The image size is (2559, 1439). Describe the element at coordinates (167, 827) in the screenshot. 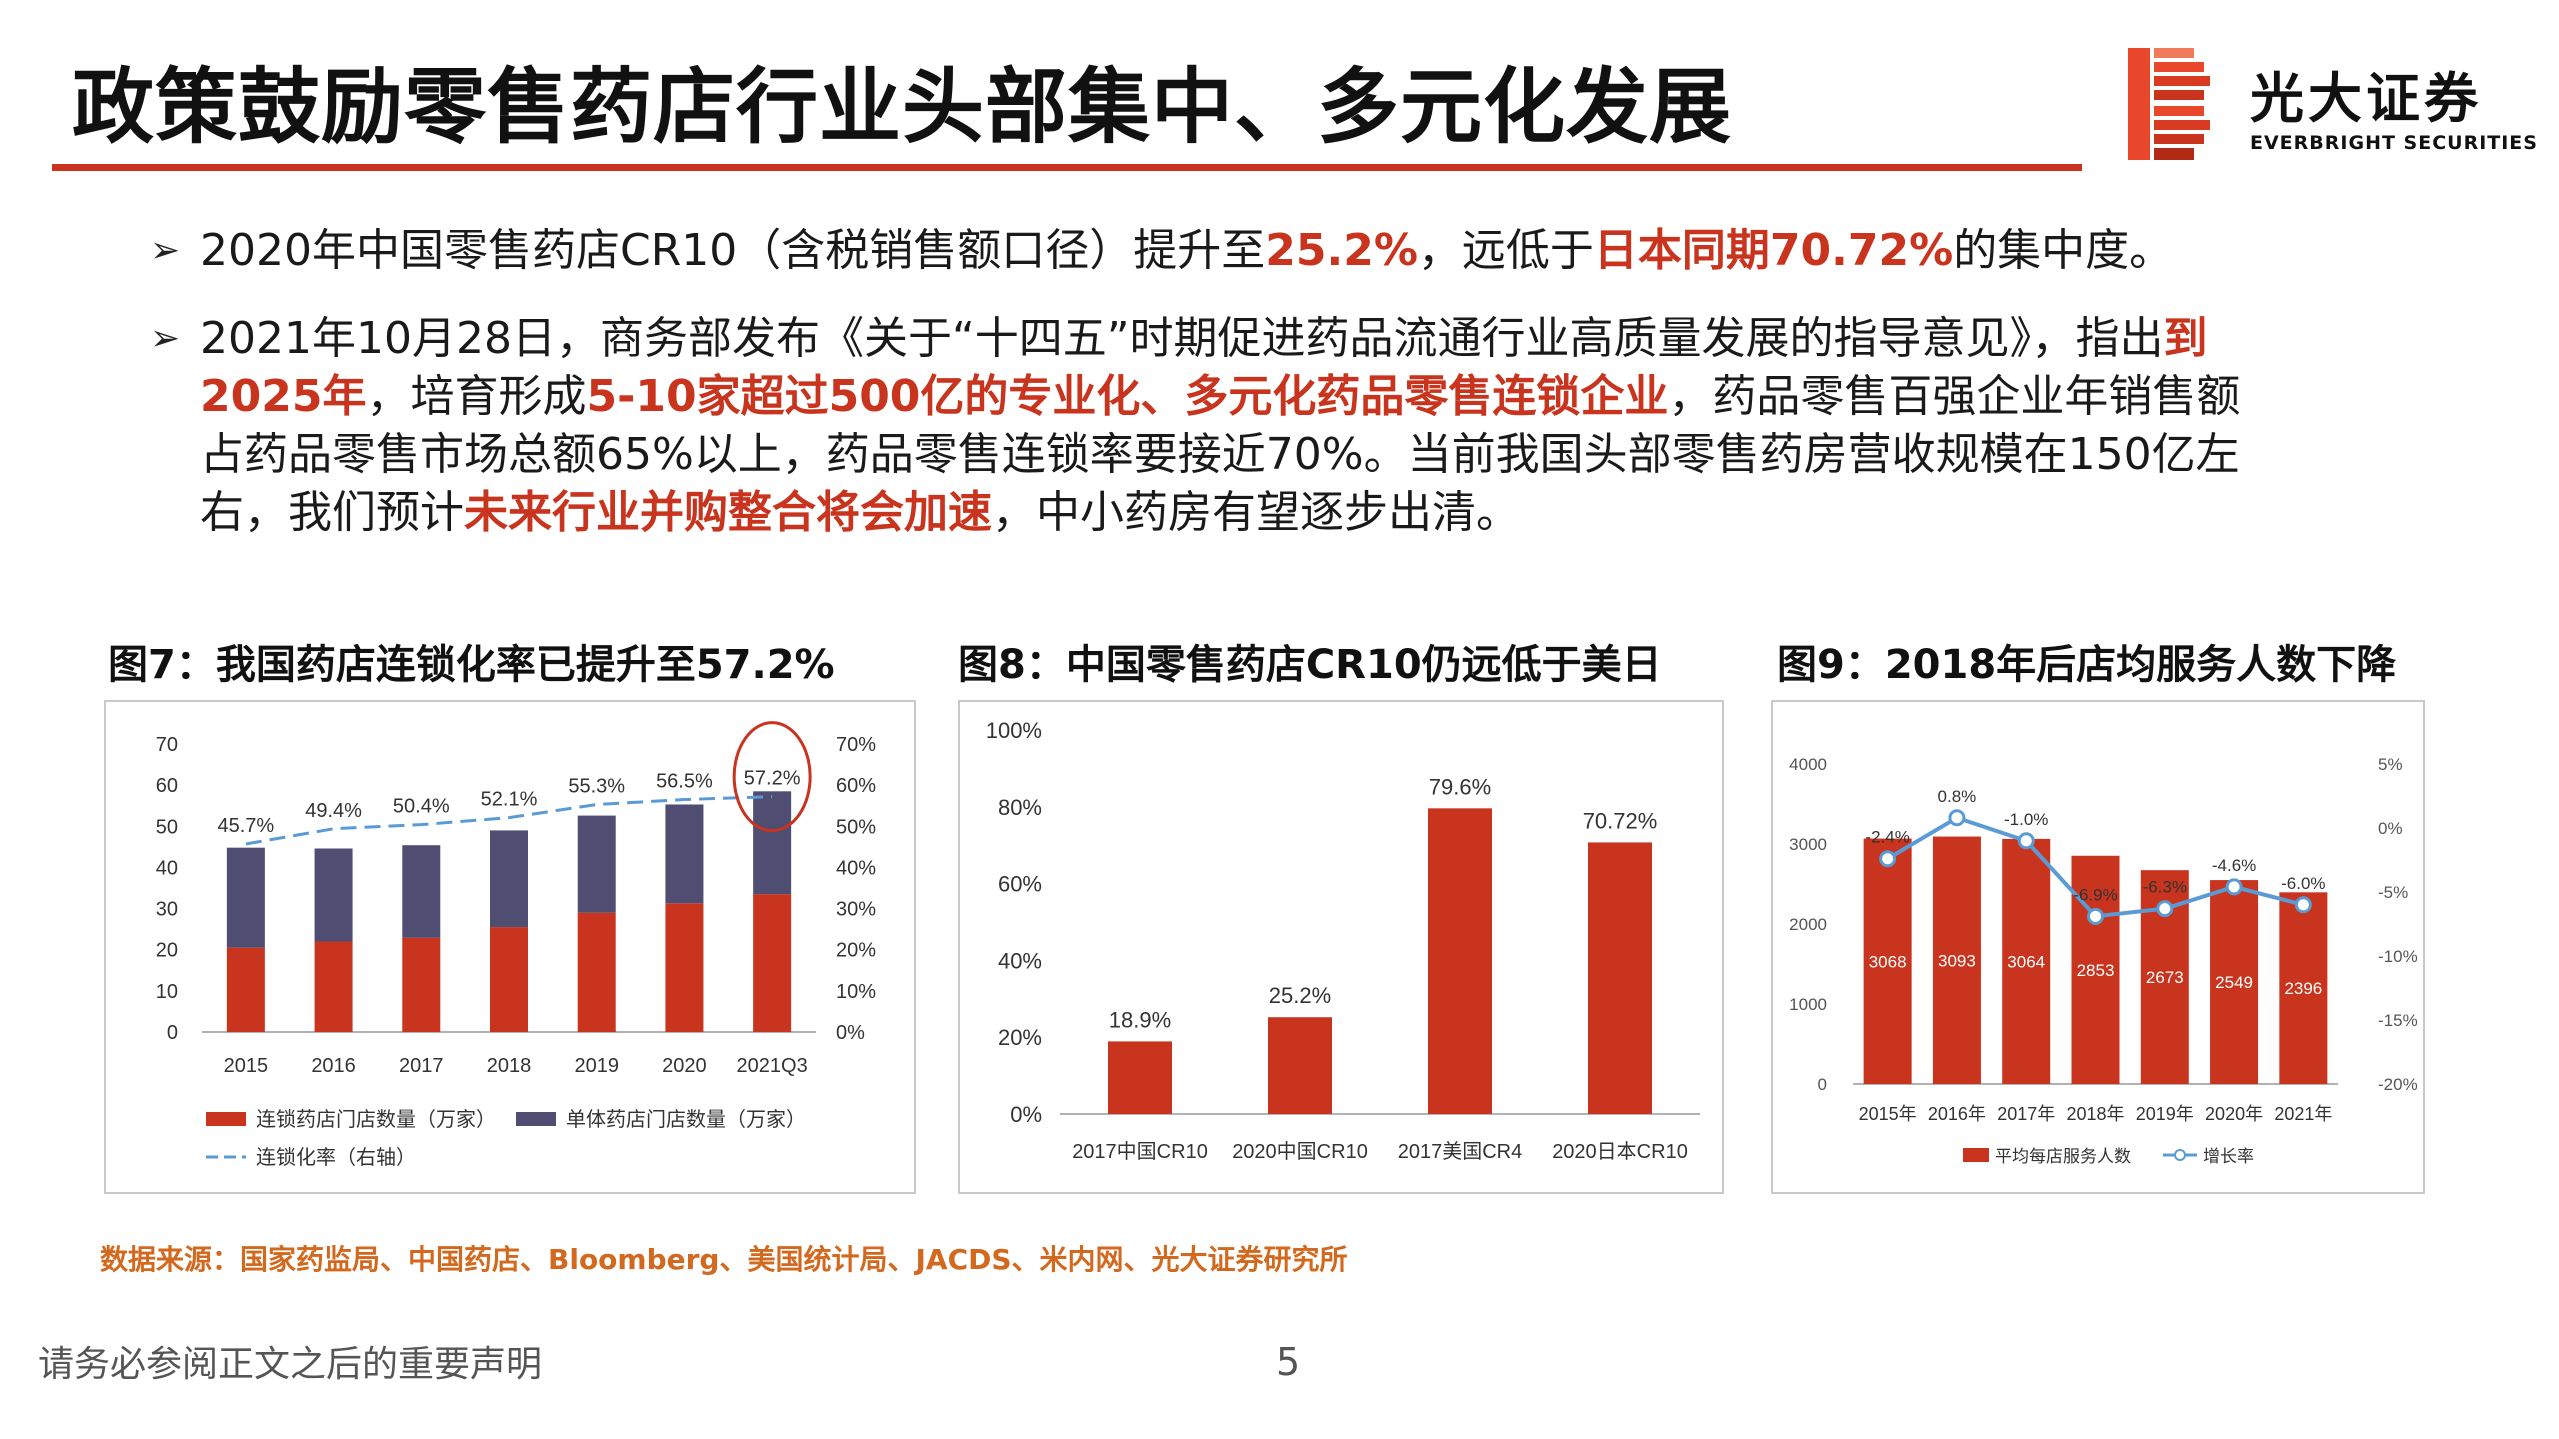

I see `y-tick-label: 50` at that location.